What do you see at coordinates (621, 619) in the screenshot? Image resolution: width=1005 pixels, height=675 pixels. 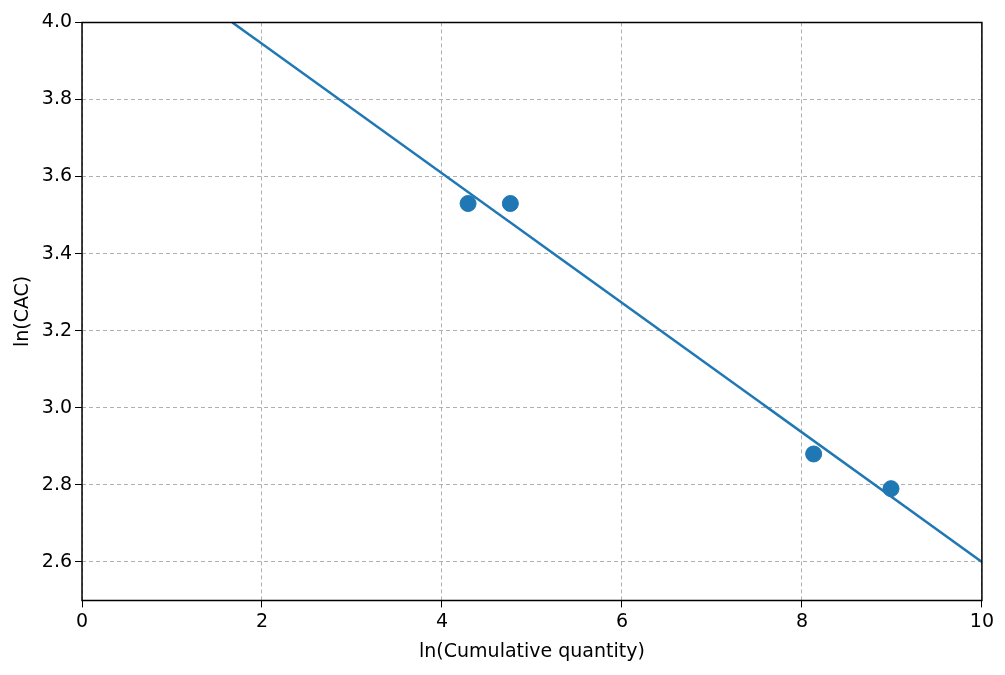 I see `x-tick-label: 6` at bounding box center [621, 619].